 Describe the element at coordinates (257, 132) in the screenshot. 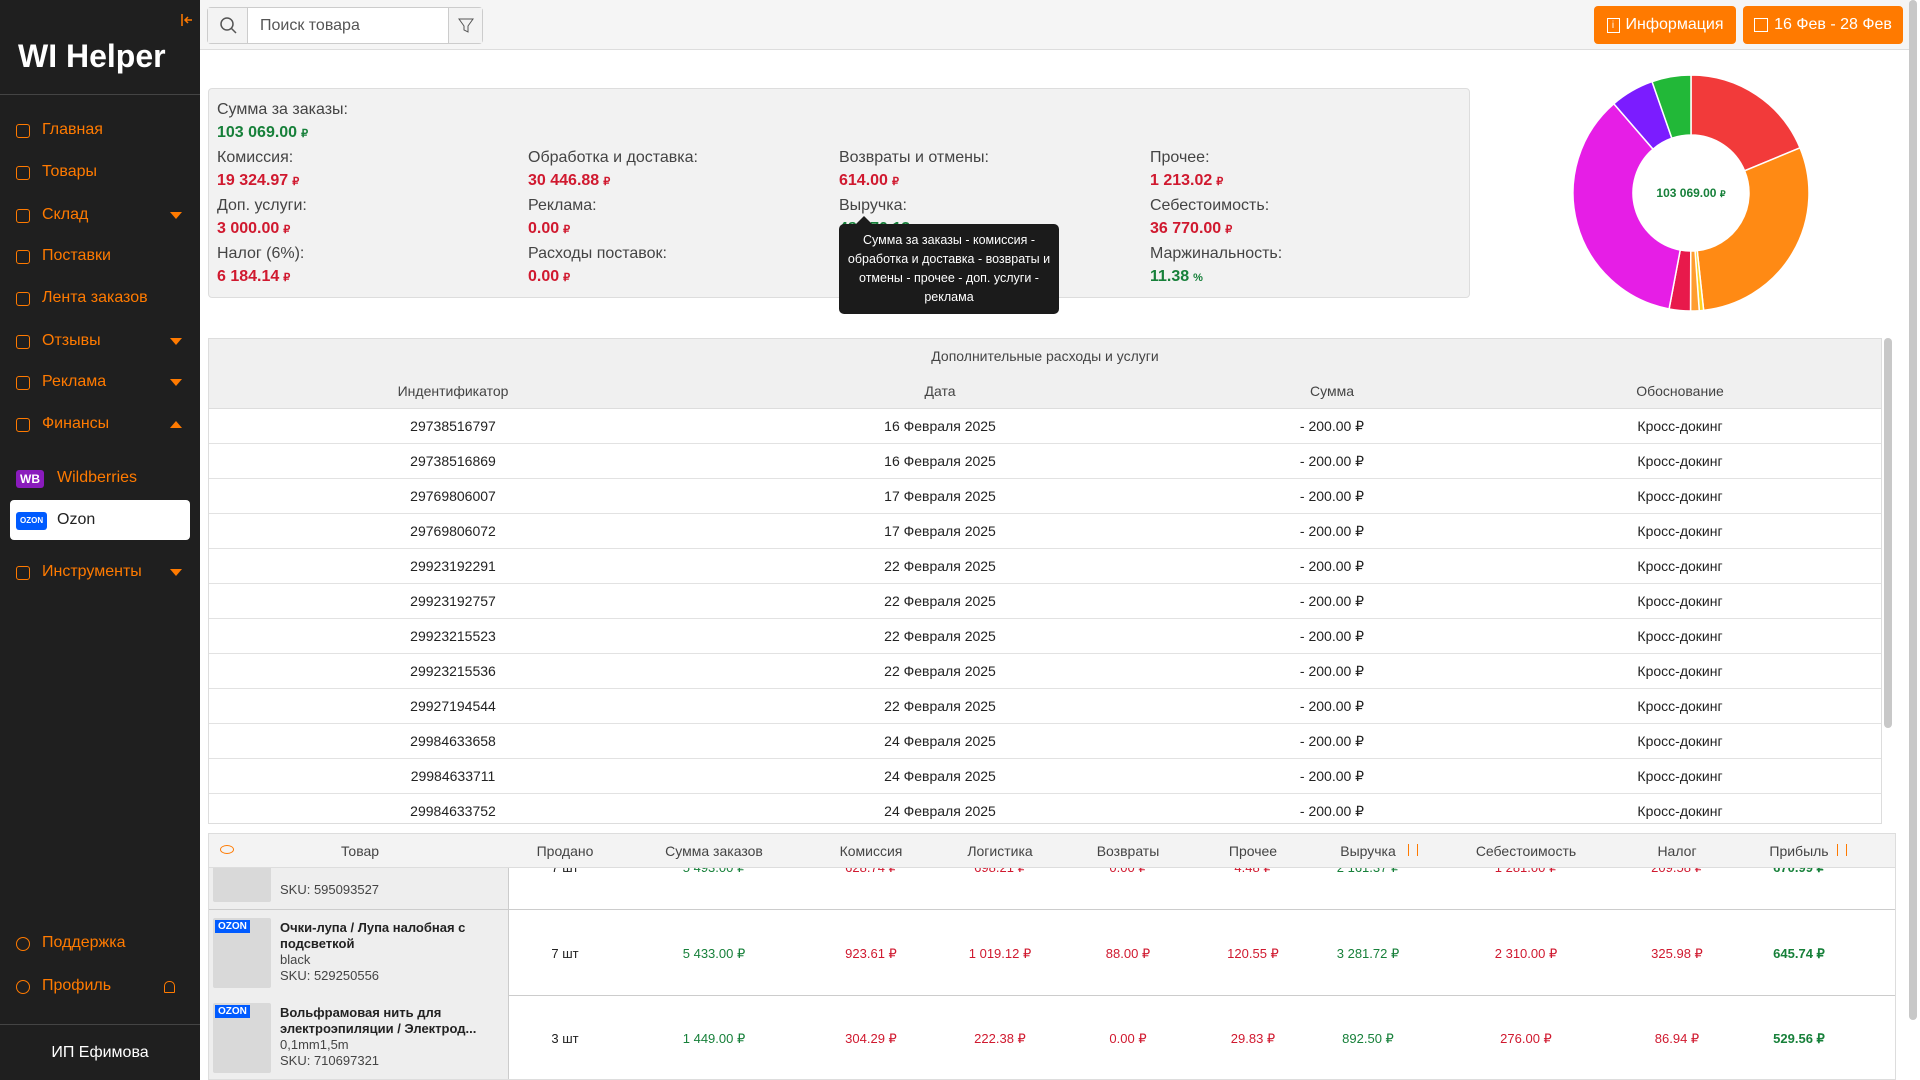

I see `value-text: 103 069.00` at that location.